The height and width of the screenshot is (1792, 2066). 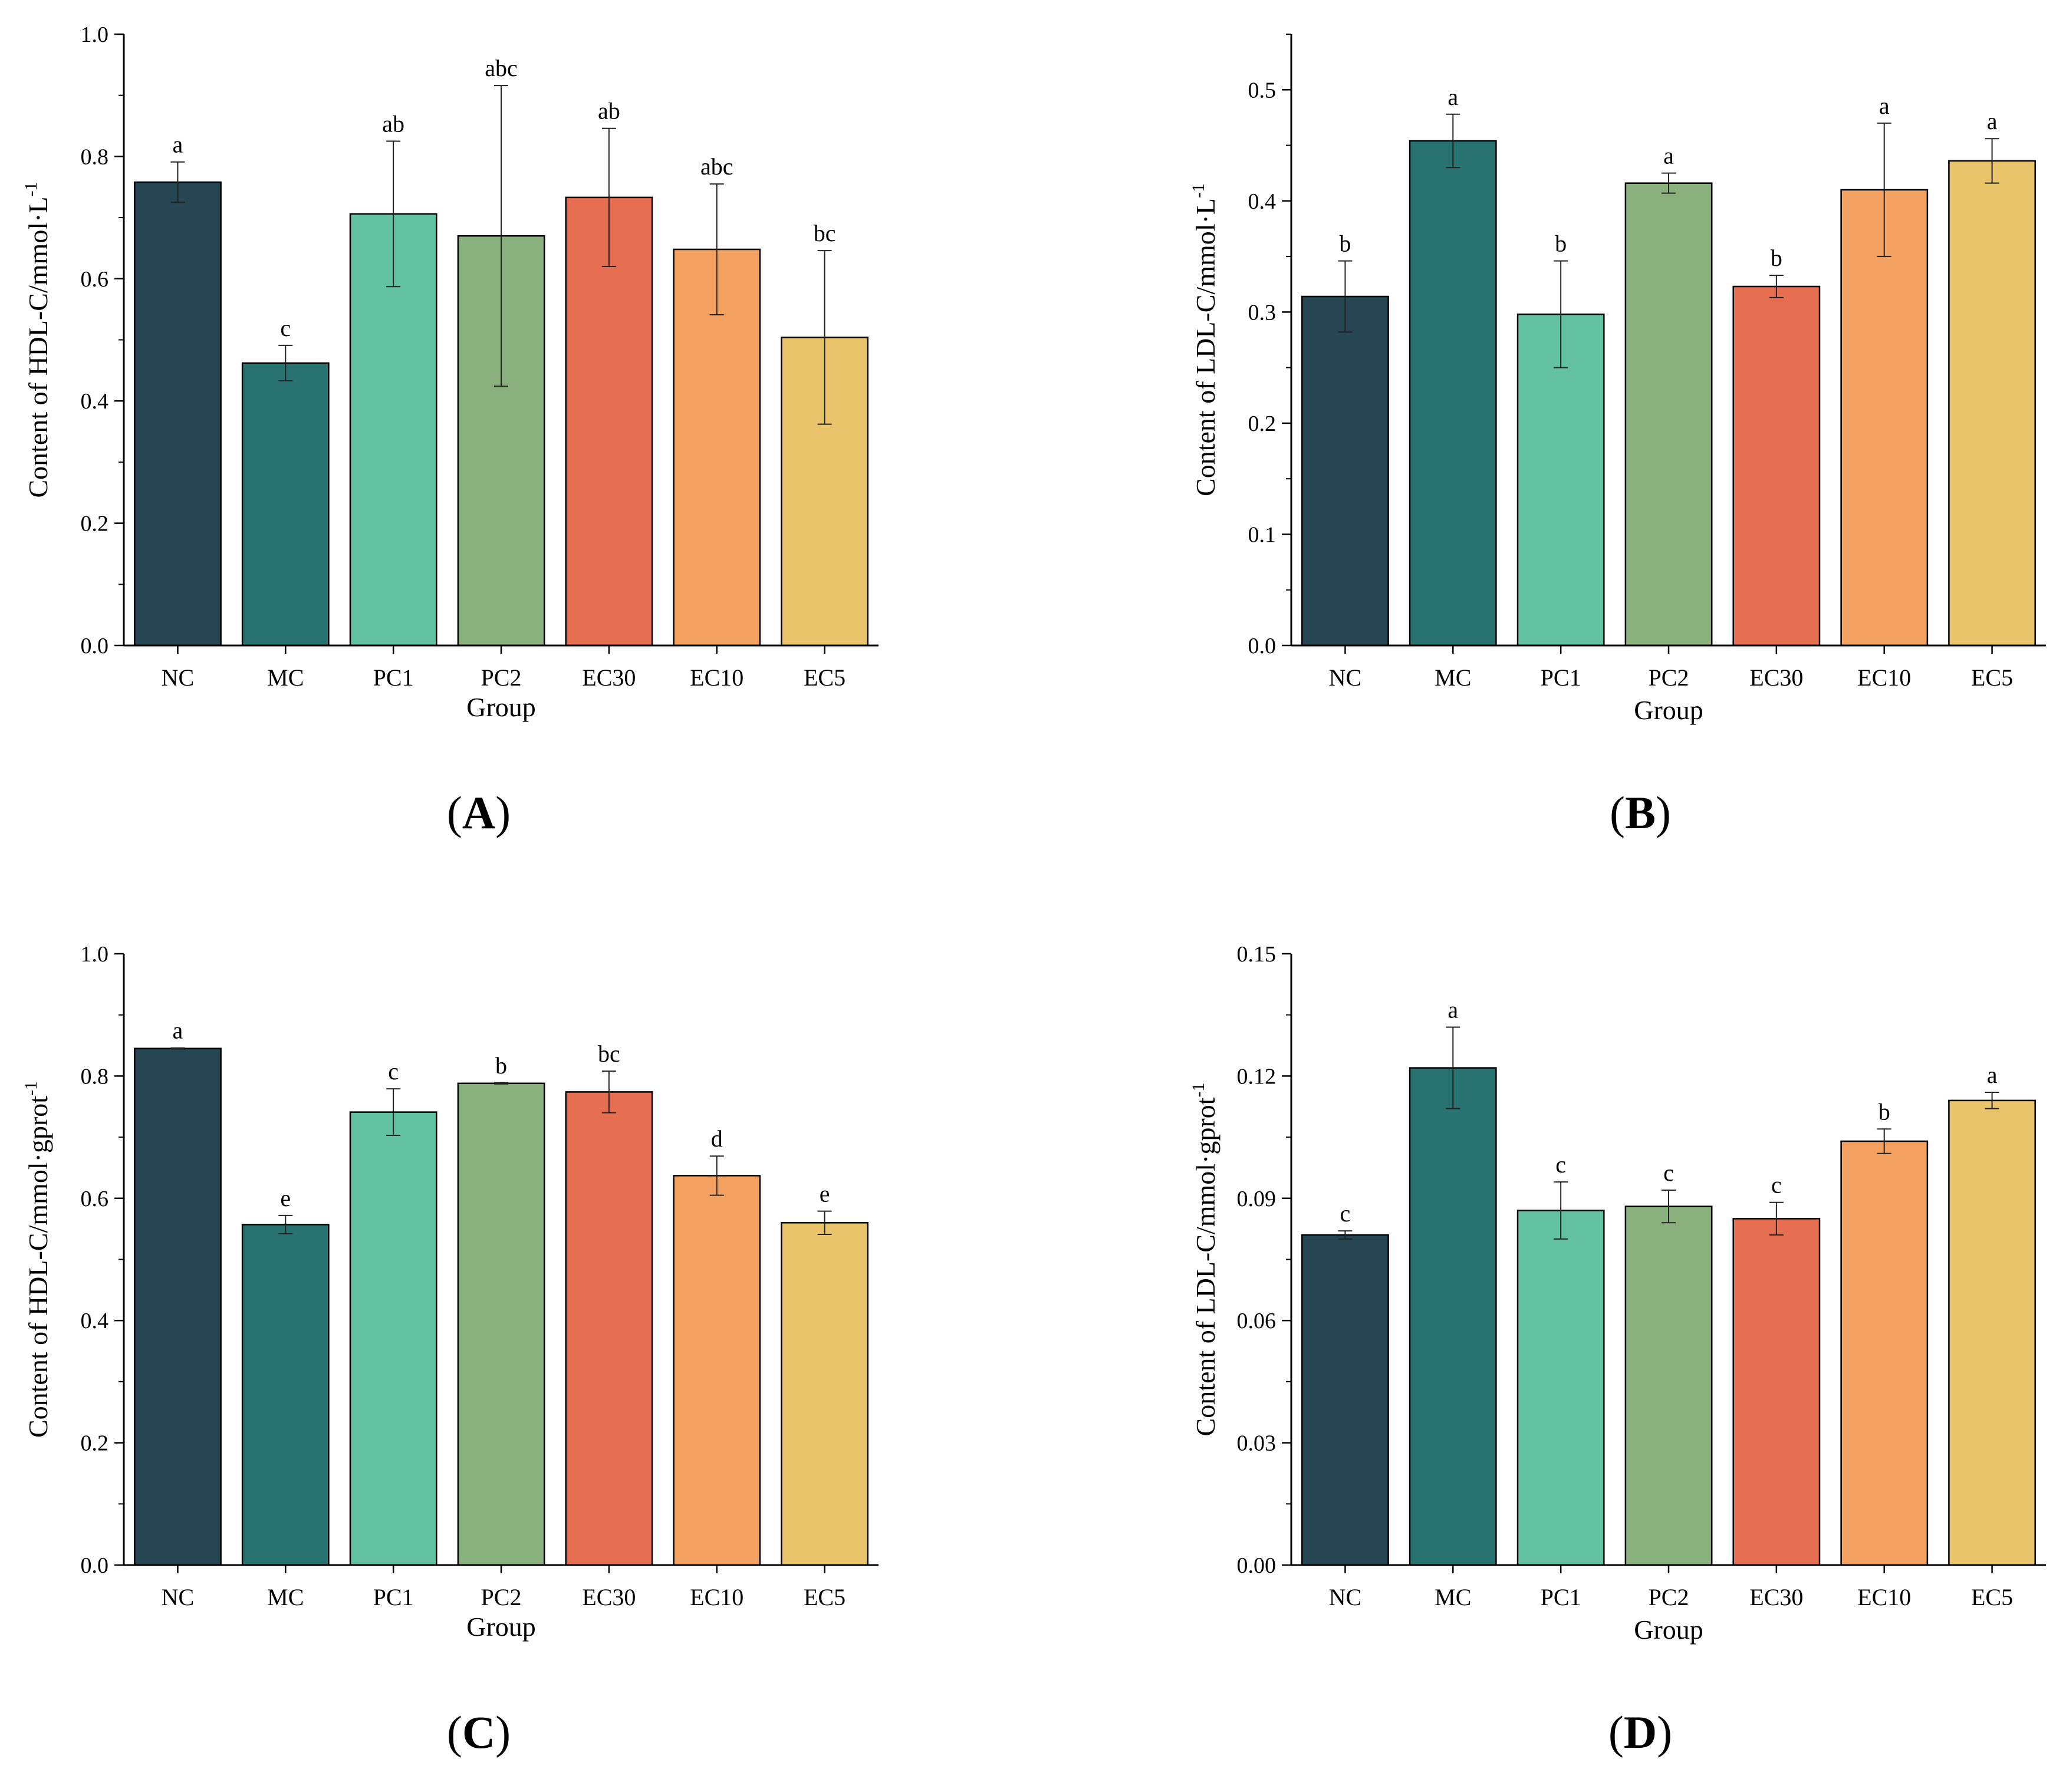 I want to click on panel-label: (A), so click(x=479, y=812).